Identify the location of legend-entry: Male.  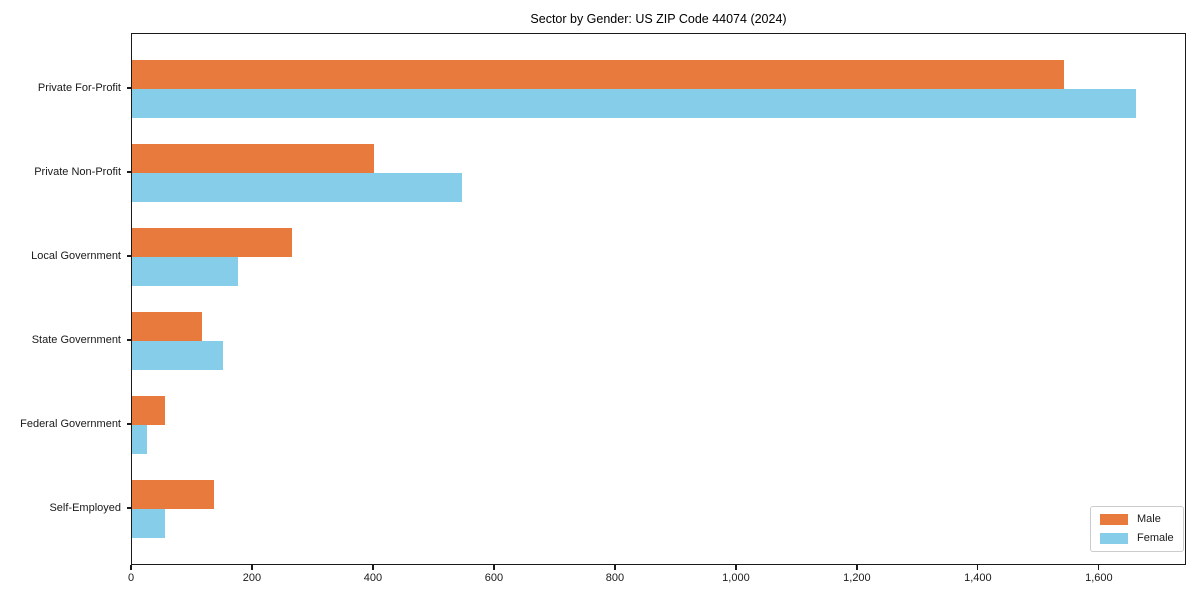
(1137, 519).